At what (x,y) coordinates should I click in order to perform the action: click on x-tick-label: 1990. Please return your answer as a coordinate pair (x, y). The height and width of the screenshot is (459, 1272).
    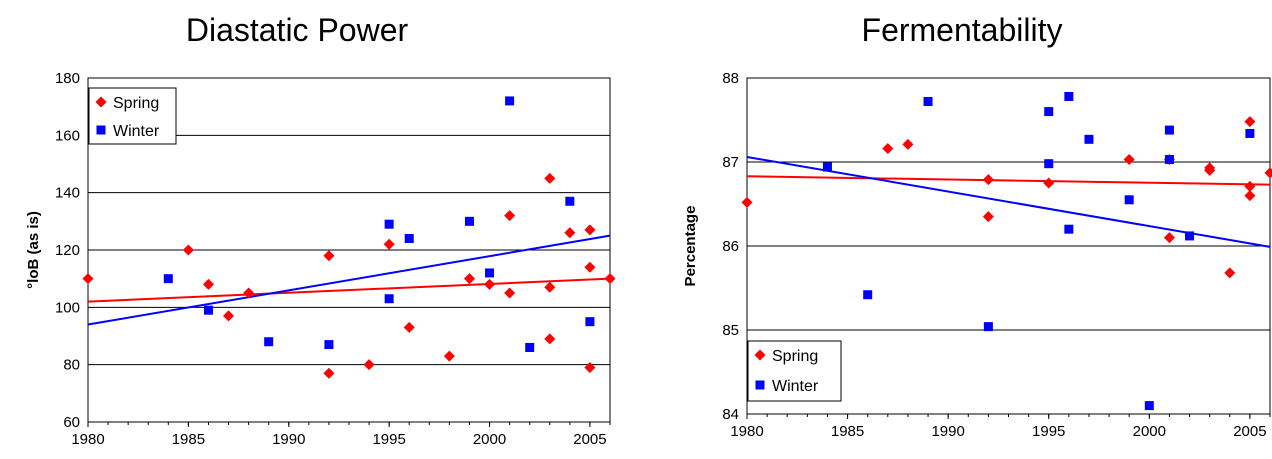
    Looking at the image, I should click on (288, 439).